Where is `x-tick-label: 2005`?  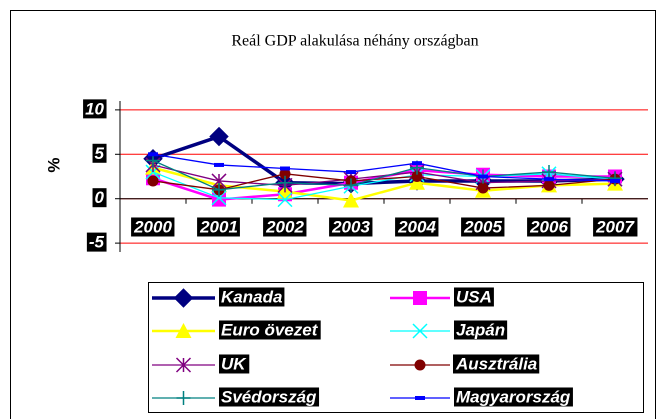
x-tick-label: 2005 is located at coordinates (482, 226).